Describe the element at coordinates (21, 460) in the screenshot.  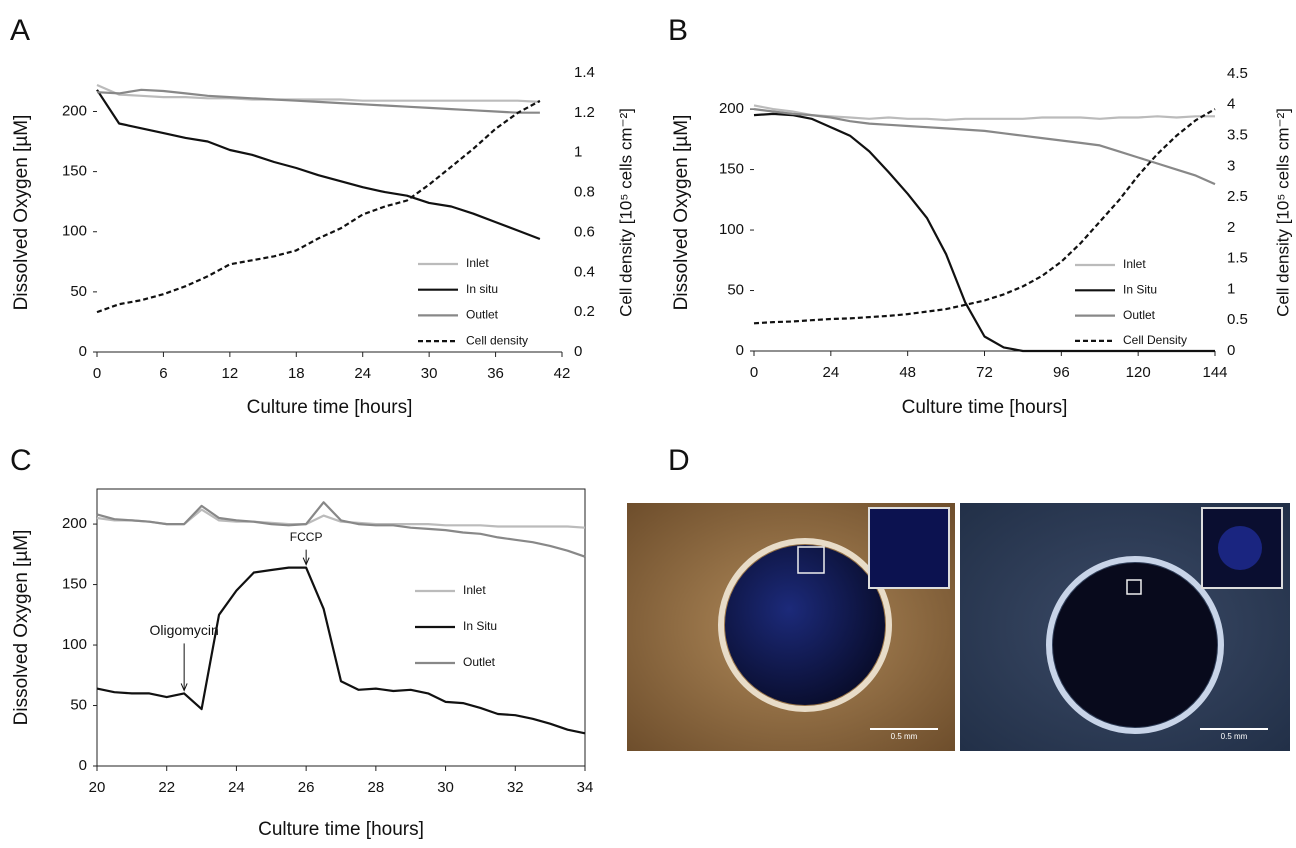
I see `panel-label: C` at that location.